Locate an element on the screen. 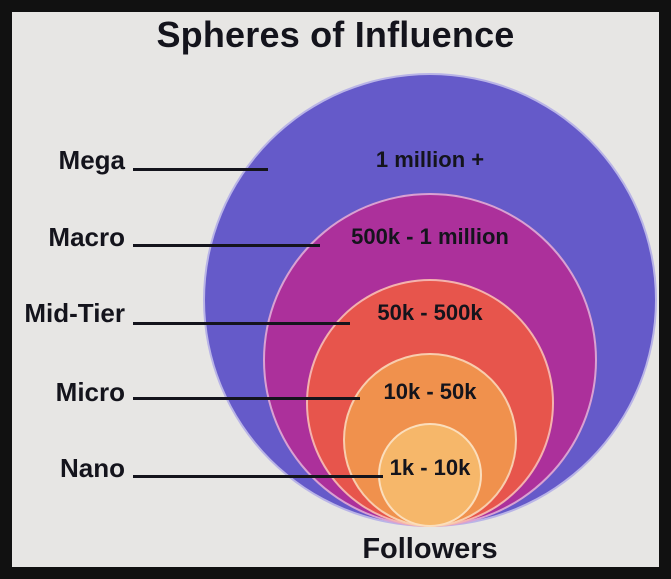  connector-line-nano is located at coordinates (258, 476).